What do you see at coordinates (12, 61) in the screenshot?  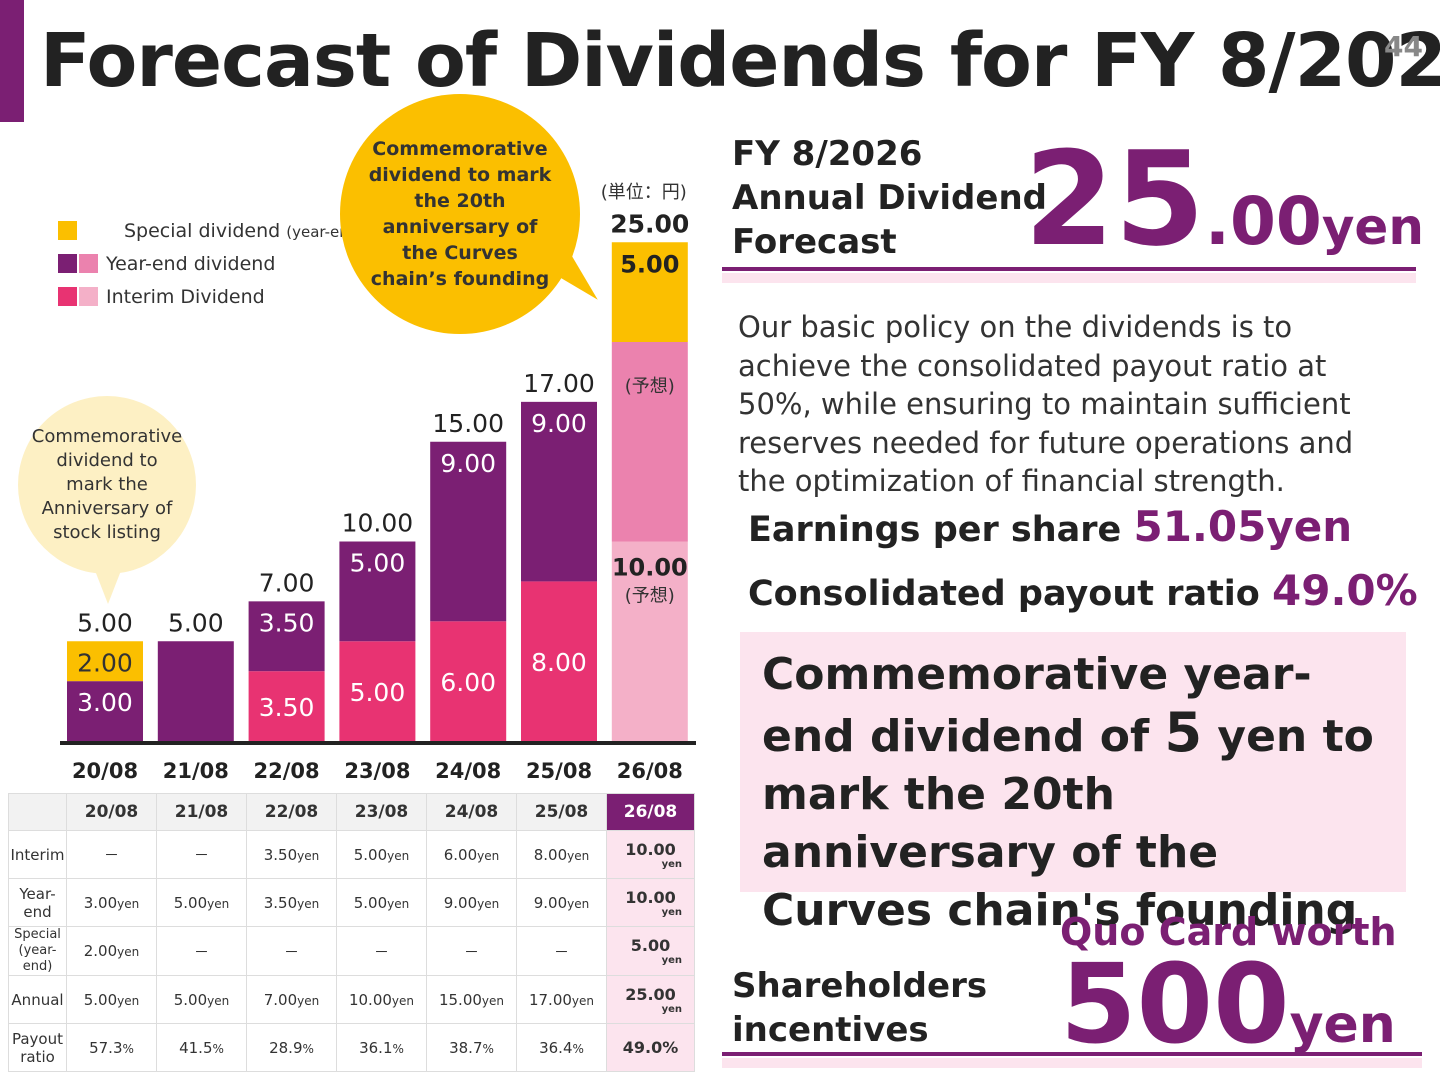 I see `title-accent-bar` at bounding box center [12, 61].